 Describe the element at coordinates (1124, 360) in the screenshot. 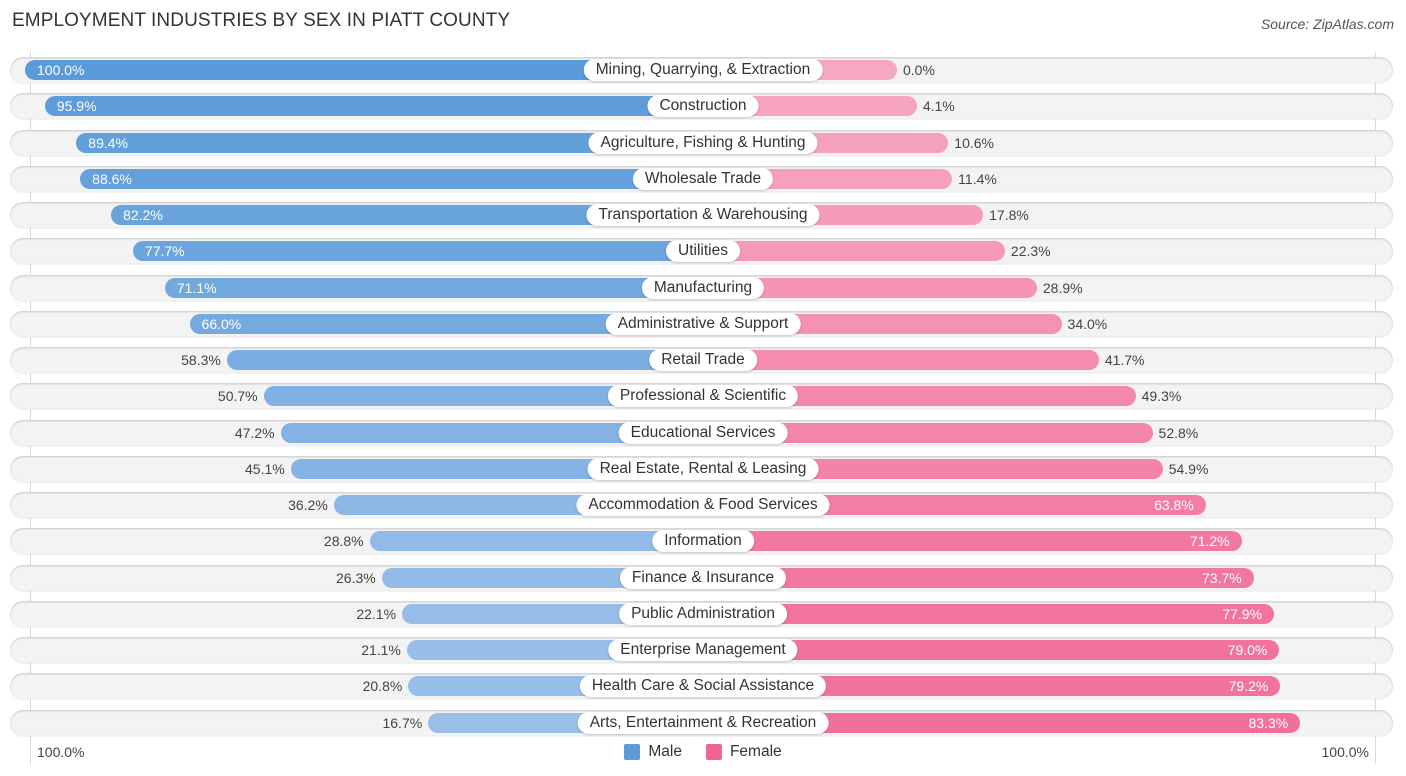

I see `female-value-label: 41.7%` at that location.